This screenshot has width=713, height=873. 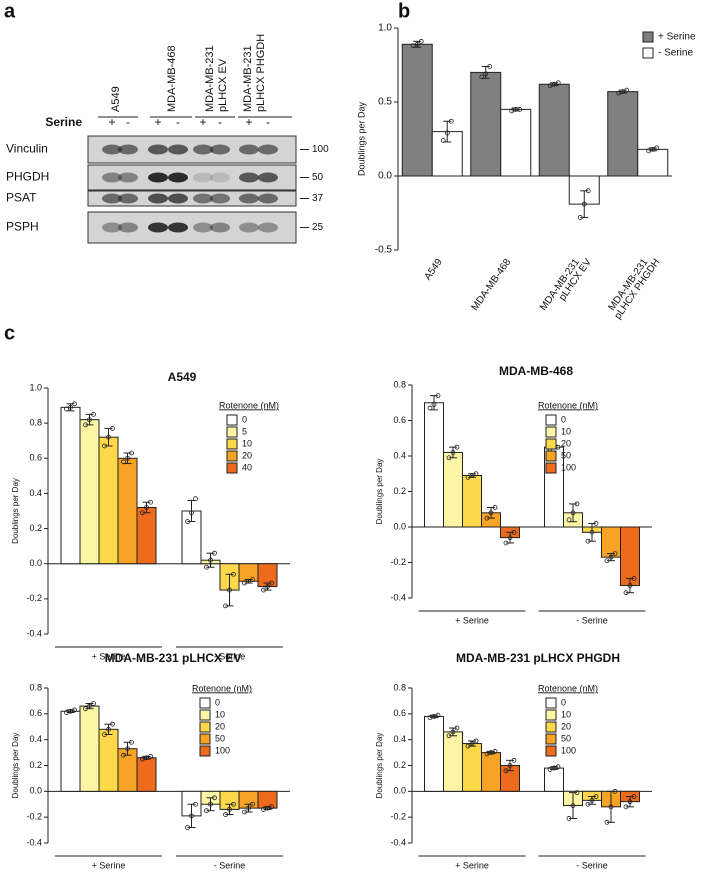 What do you see at coordinates (404, 11) in the screenshot?
I see `panel-label: b` at bounding box center [404, 11].